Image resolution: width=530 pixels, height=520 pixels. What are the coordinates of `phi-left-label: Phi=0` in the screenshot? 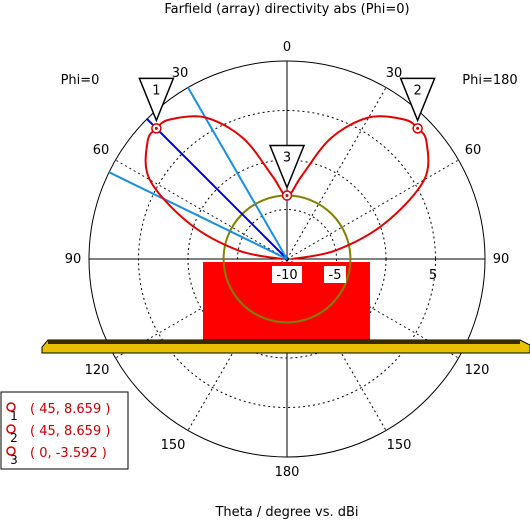 It's located at (80, 80).